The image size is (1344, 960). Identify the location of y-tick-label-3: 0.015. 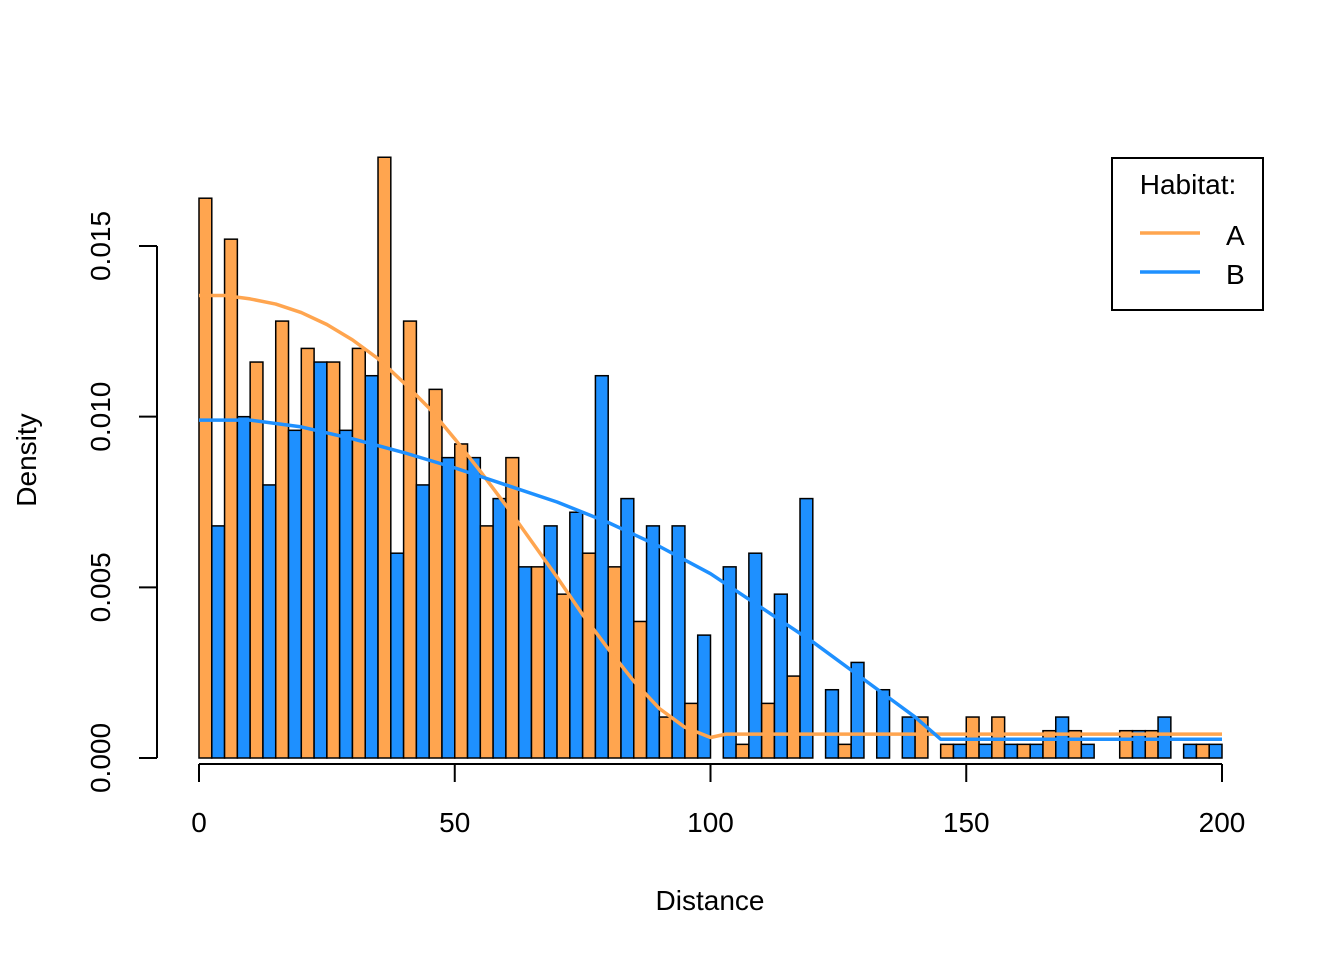
(100, 246).